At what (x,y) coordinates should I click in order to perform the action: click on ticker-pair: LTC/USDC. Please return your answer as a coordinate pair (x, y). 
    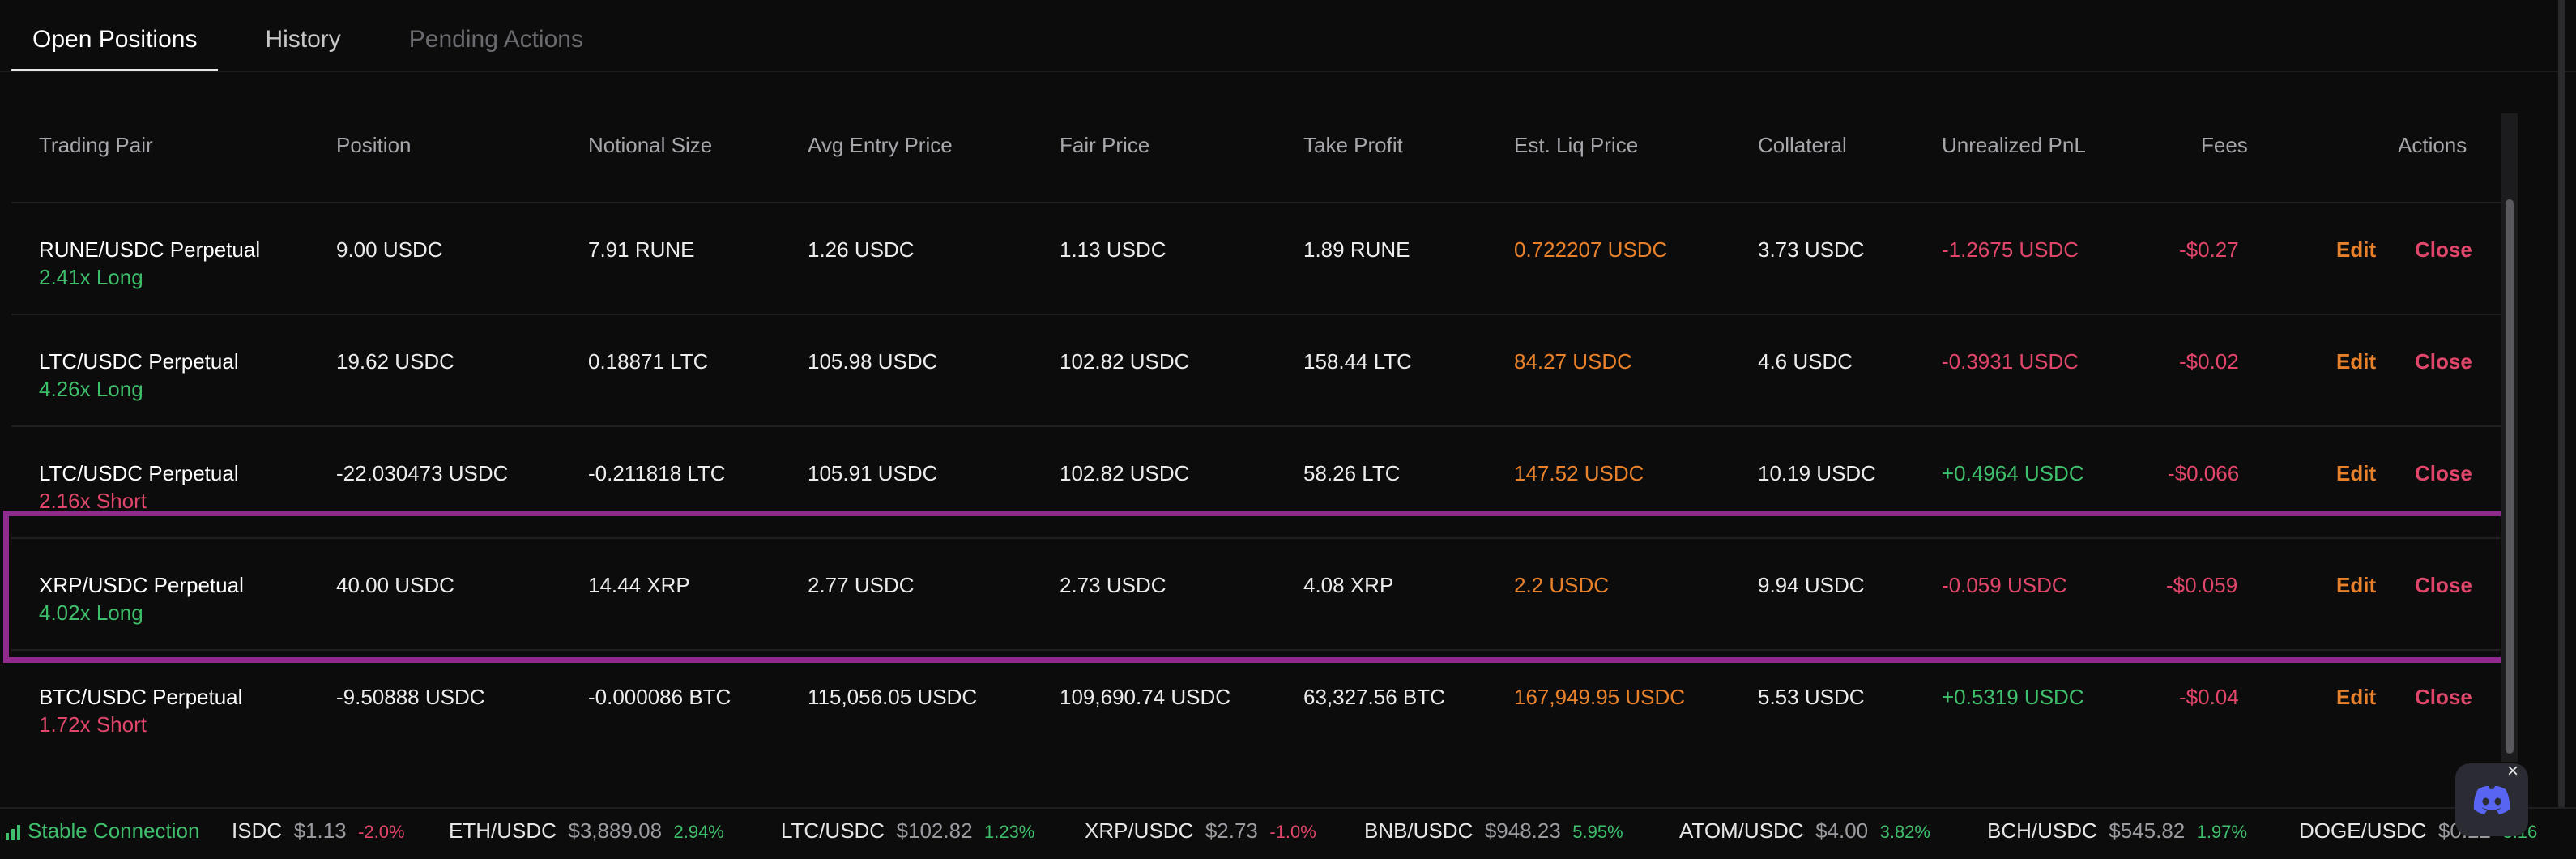
    Looking at the image, I should click on (833, 830).